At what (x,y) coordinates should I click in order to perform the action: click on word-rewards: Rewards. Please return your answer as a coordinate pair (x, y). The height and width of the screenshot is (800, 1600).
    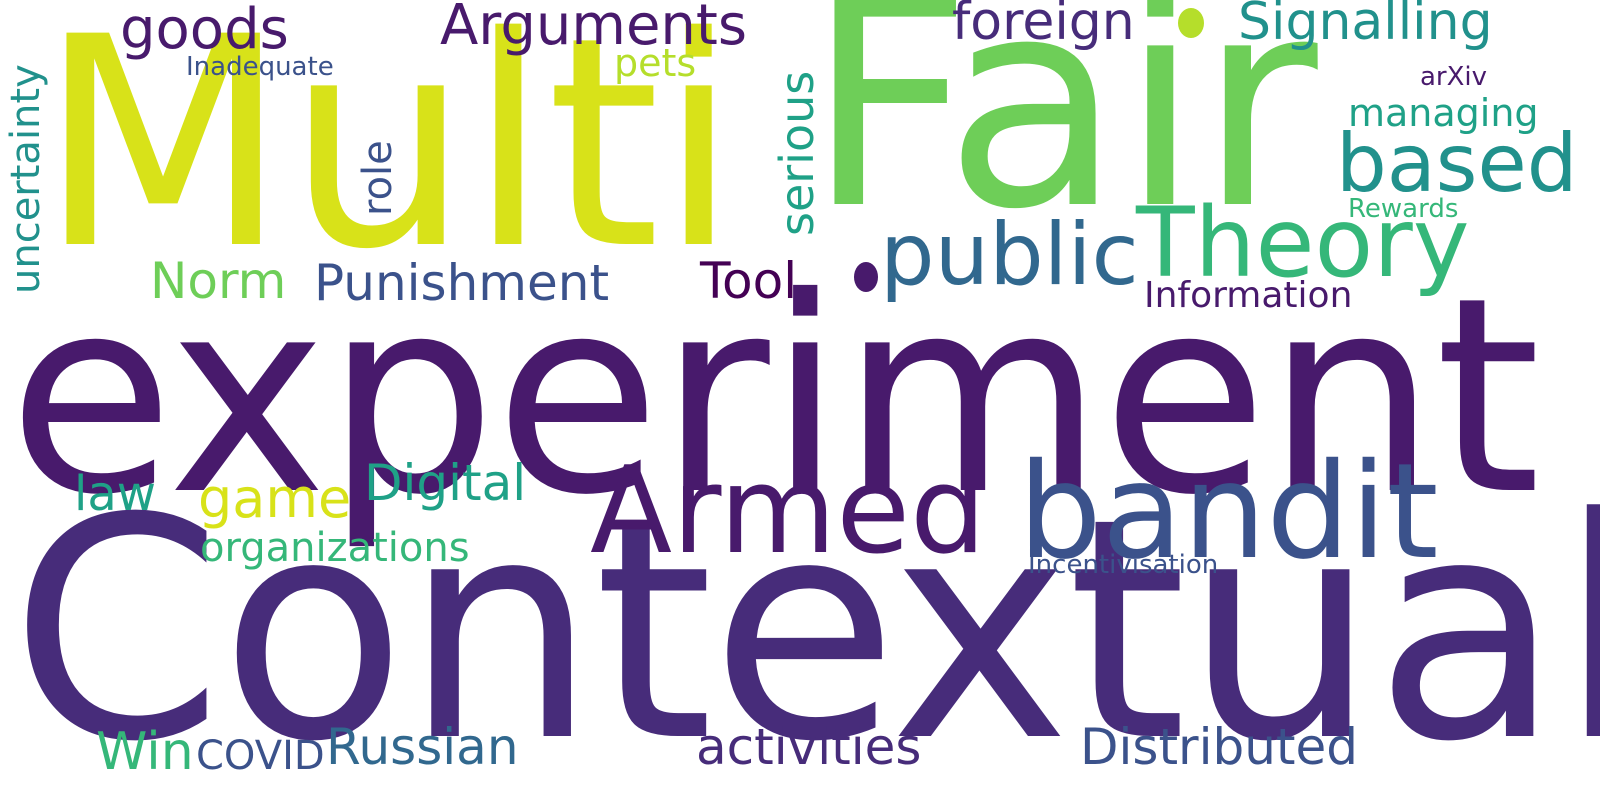
    Looking at the image, I should click on (1403, 209).